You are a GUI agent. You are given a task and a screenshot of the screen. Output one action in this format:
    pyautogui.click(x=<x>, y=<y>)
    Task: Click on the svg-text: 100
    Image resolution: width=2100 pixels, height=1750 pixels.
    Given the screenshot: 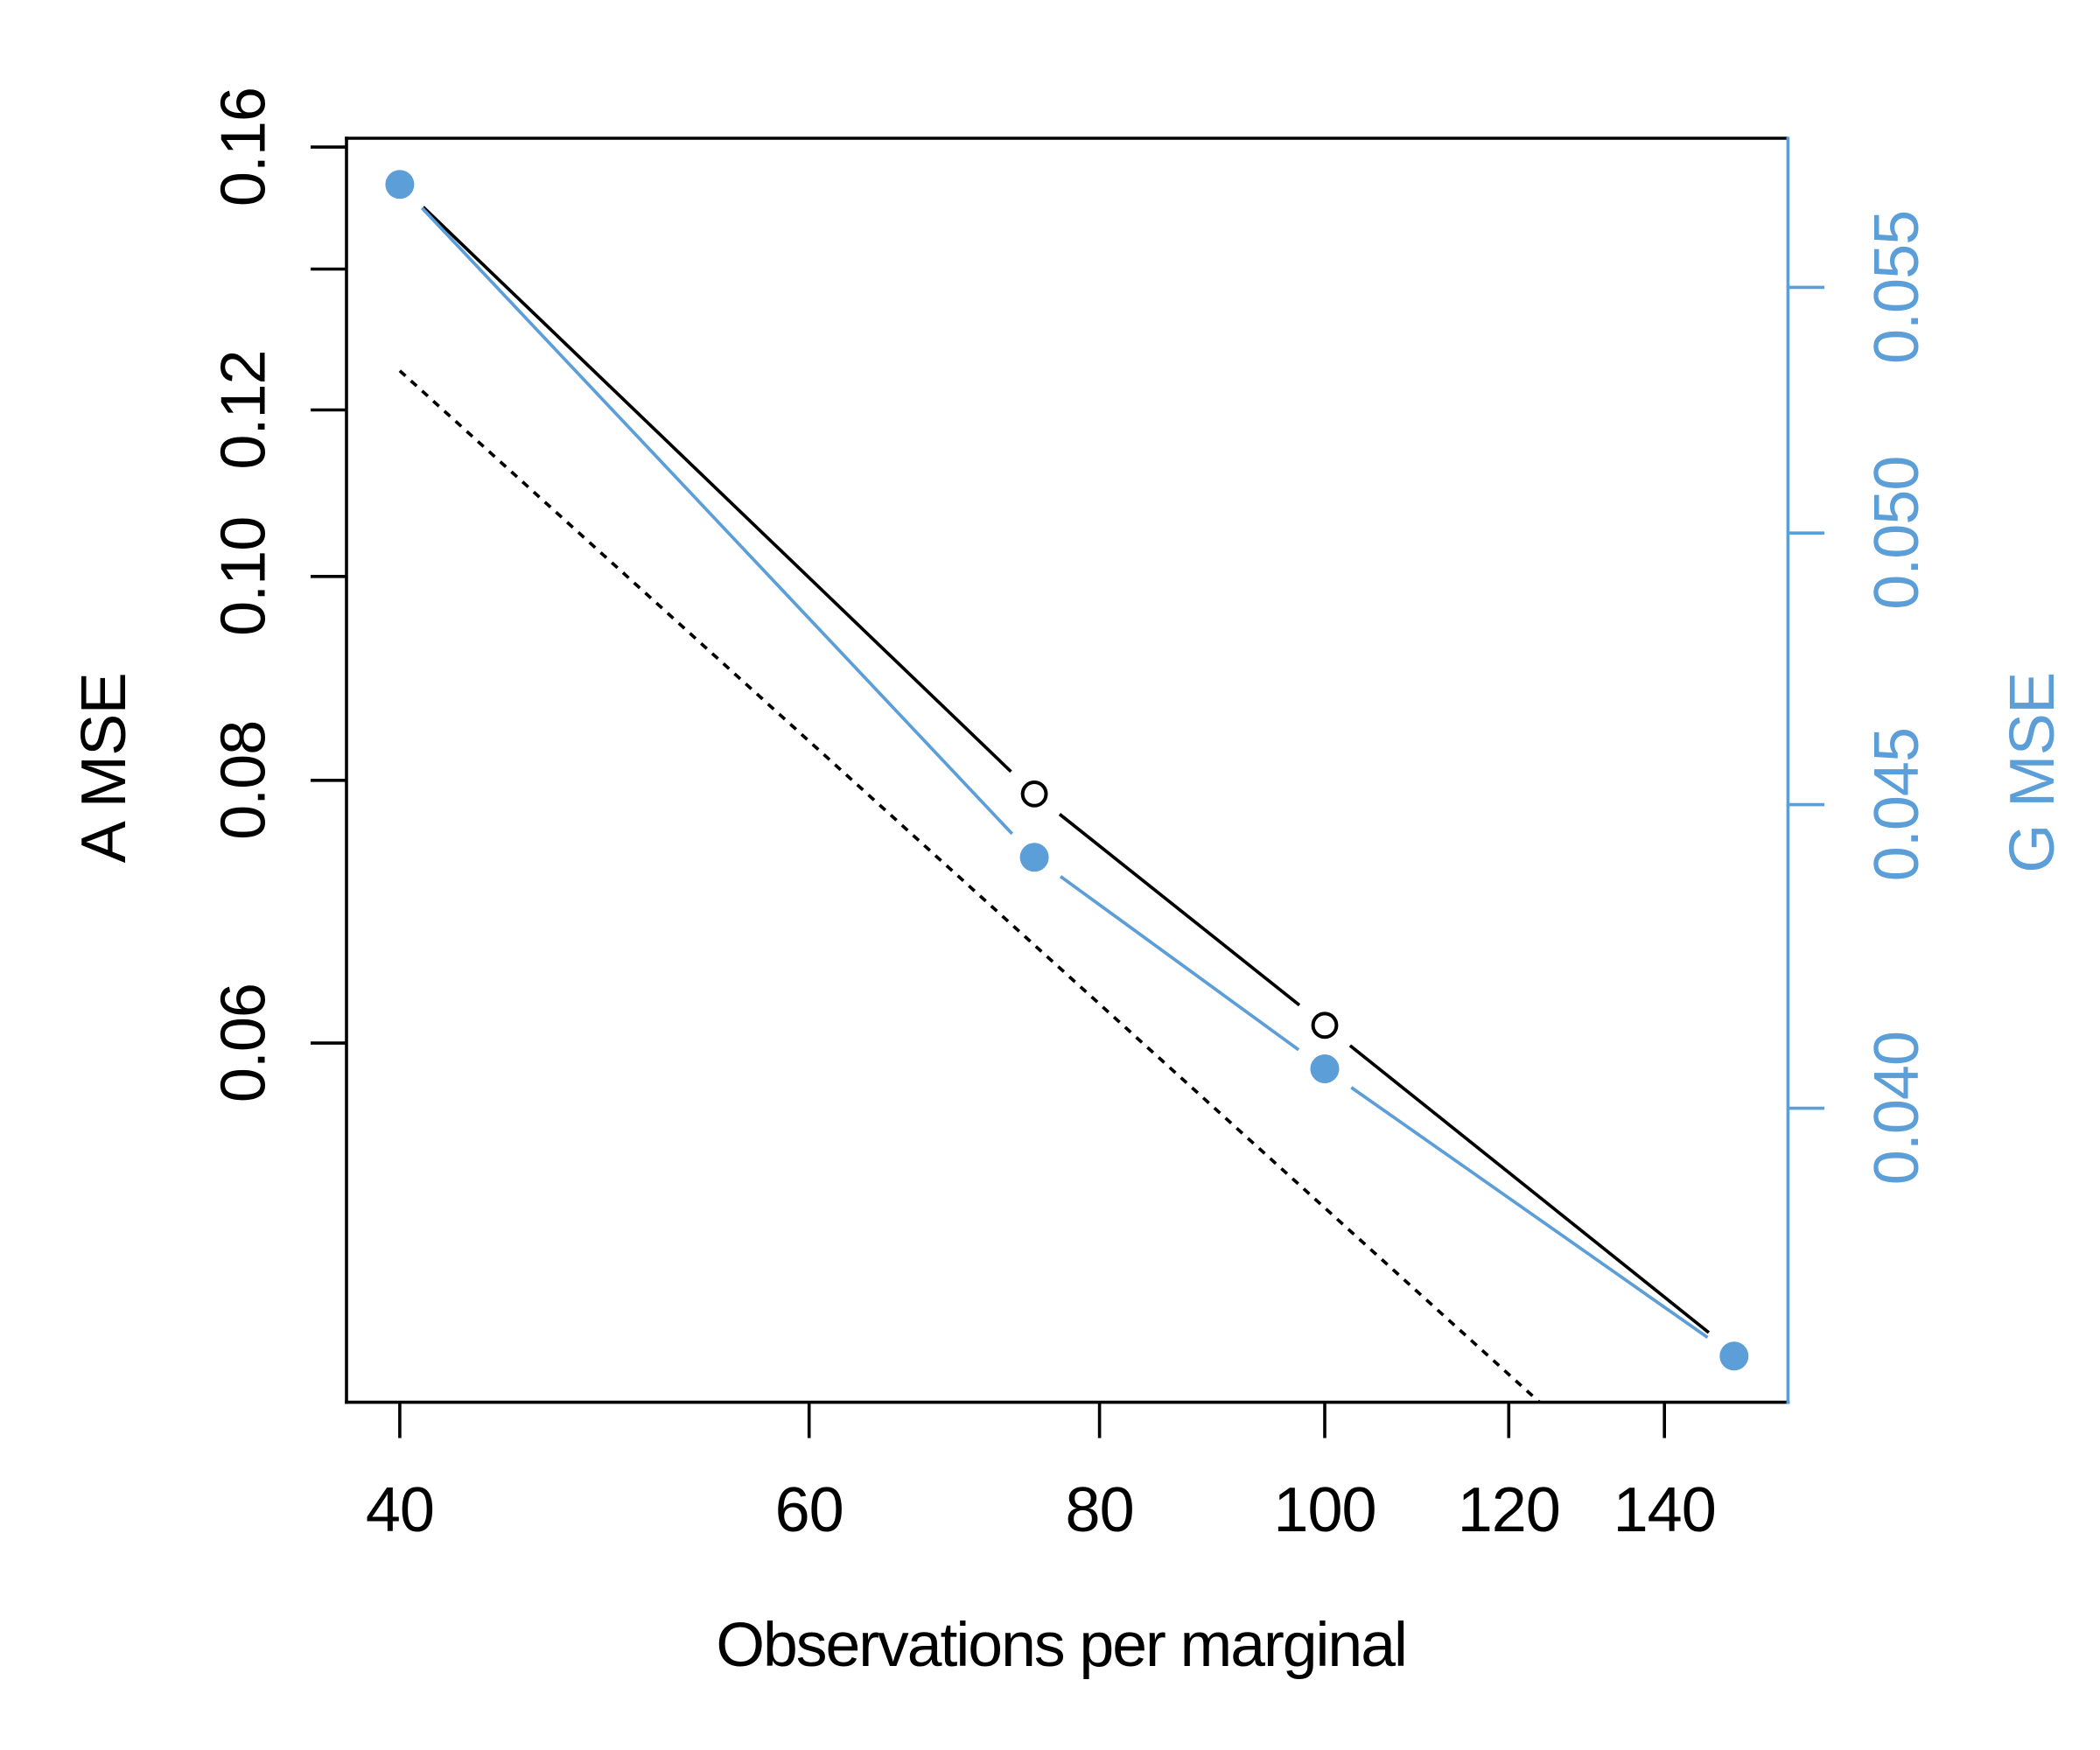 What is the action you would take?
    pyautogui.click(x=1324, y=1510)
    